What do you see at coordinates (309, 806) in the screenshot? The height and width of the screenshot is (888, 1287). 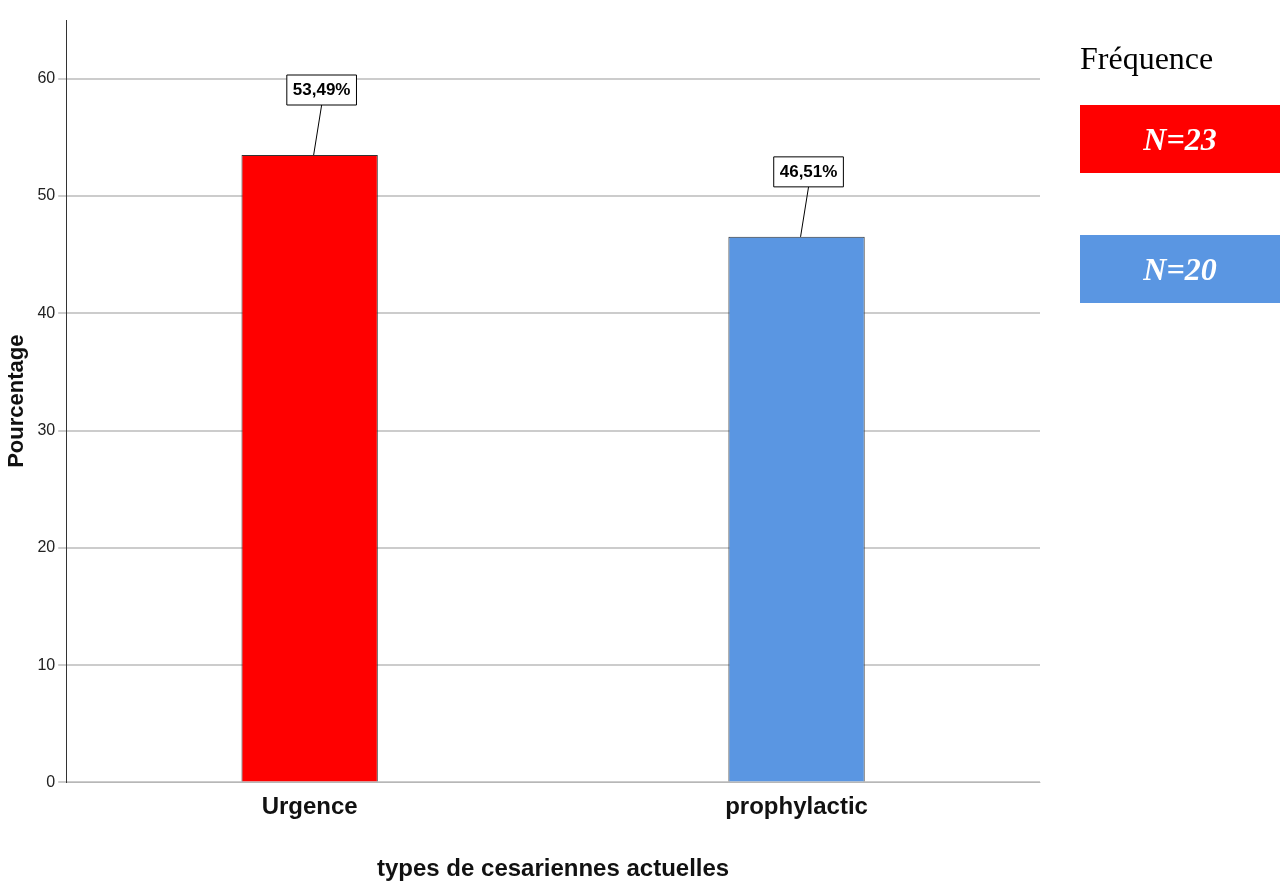 I see `x-tick-label: Urgence` at bounding box center [309, 806].